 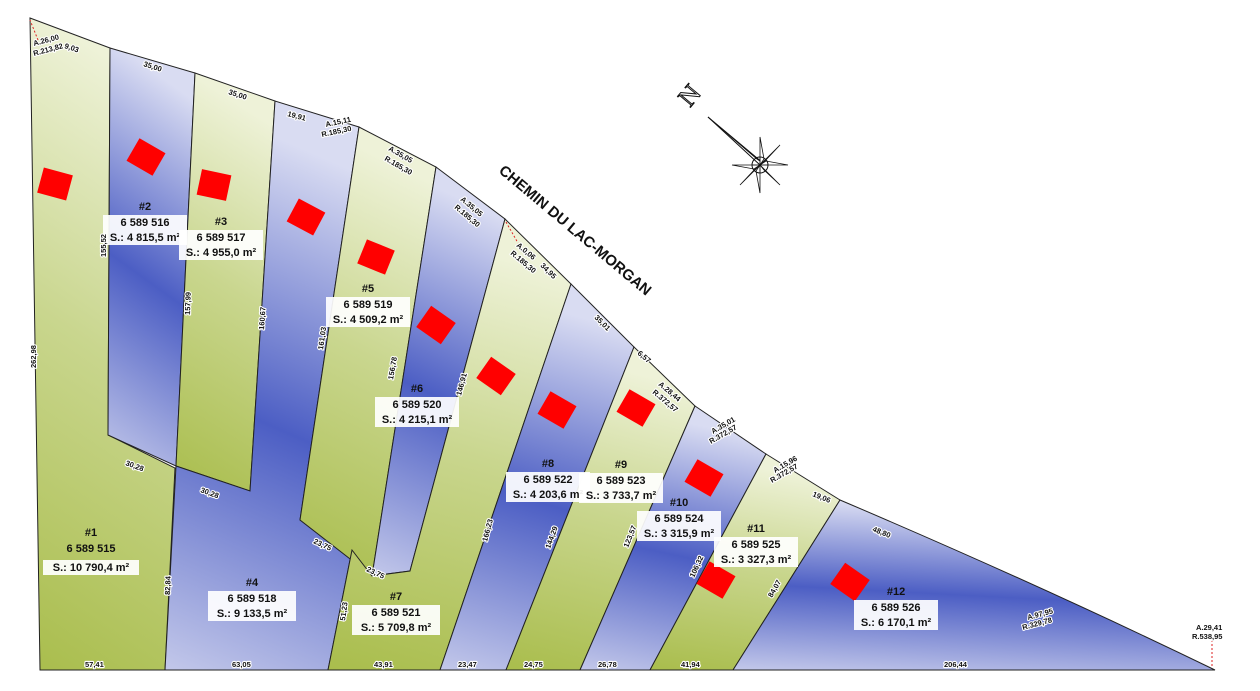 What do you see at coordinates (383, 664) in the screenshot?
I see `dim-bot-3: 43,91` at bounding box center [383, 664].